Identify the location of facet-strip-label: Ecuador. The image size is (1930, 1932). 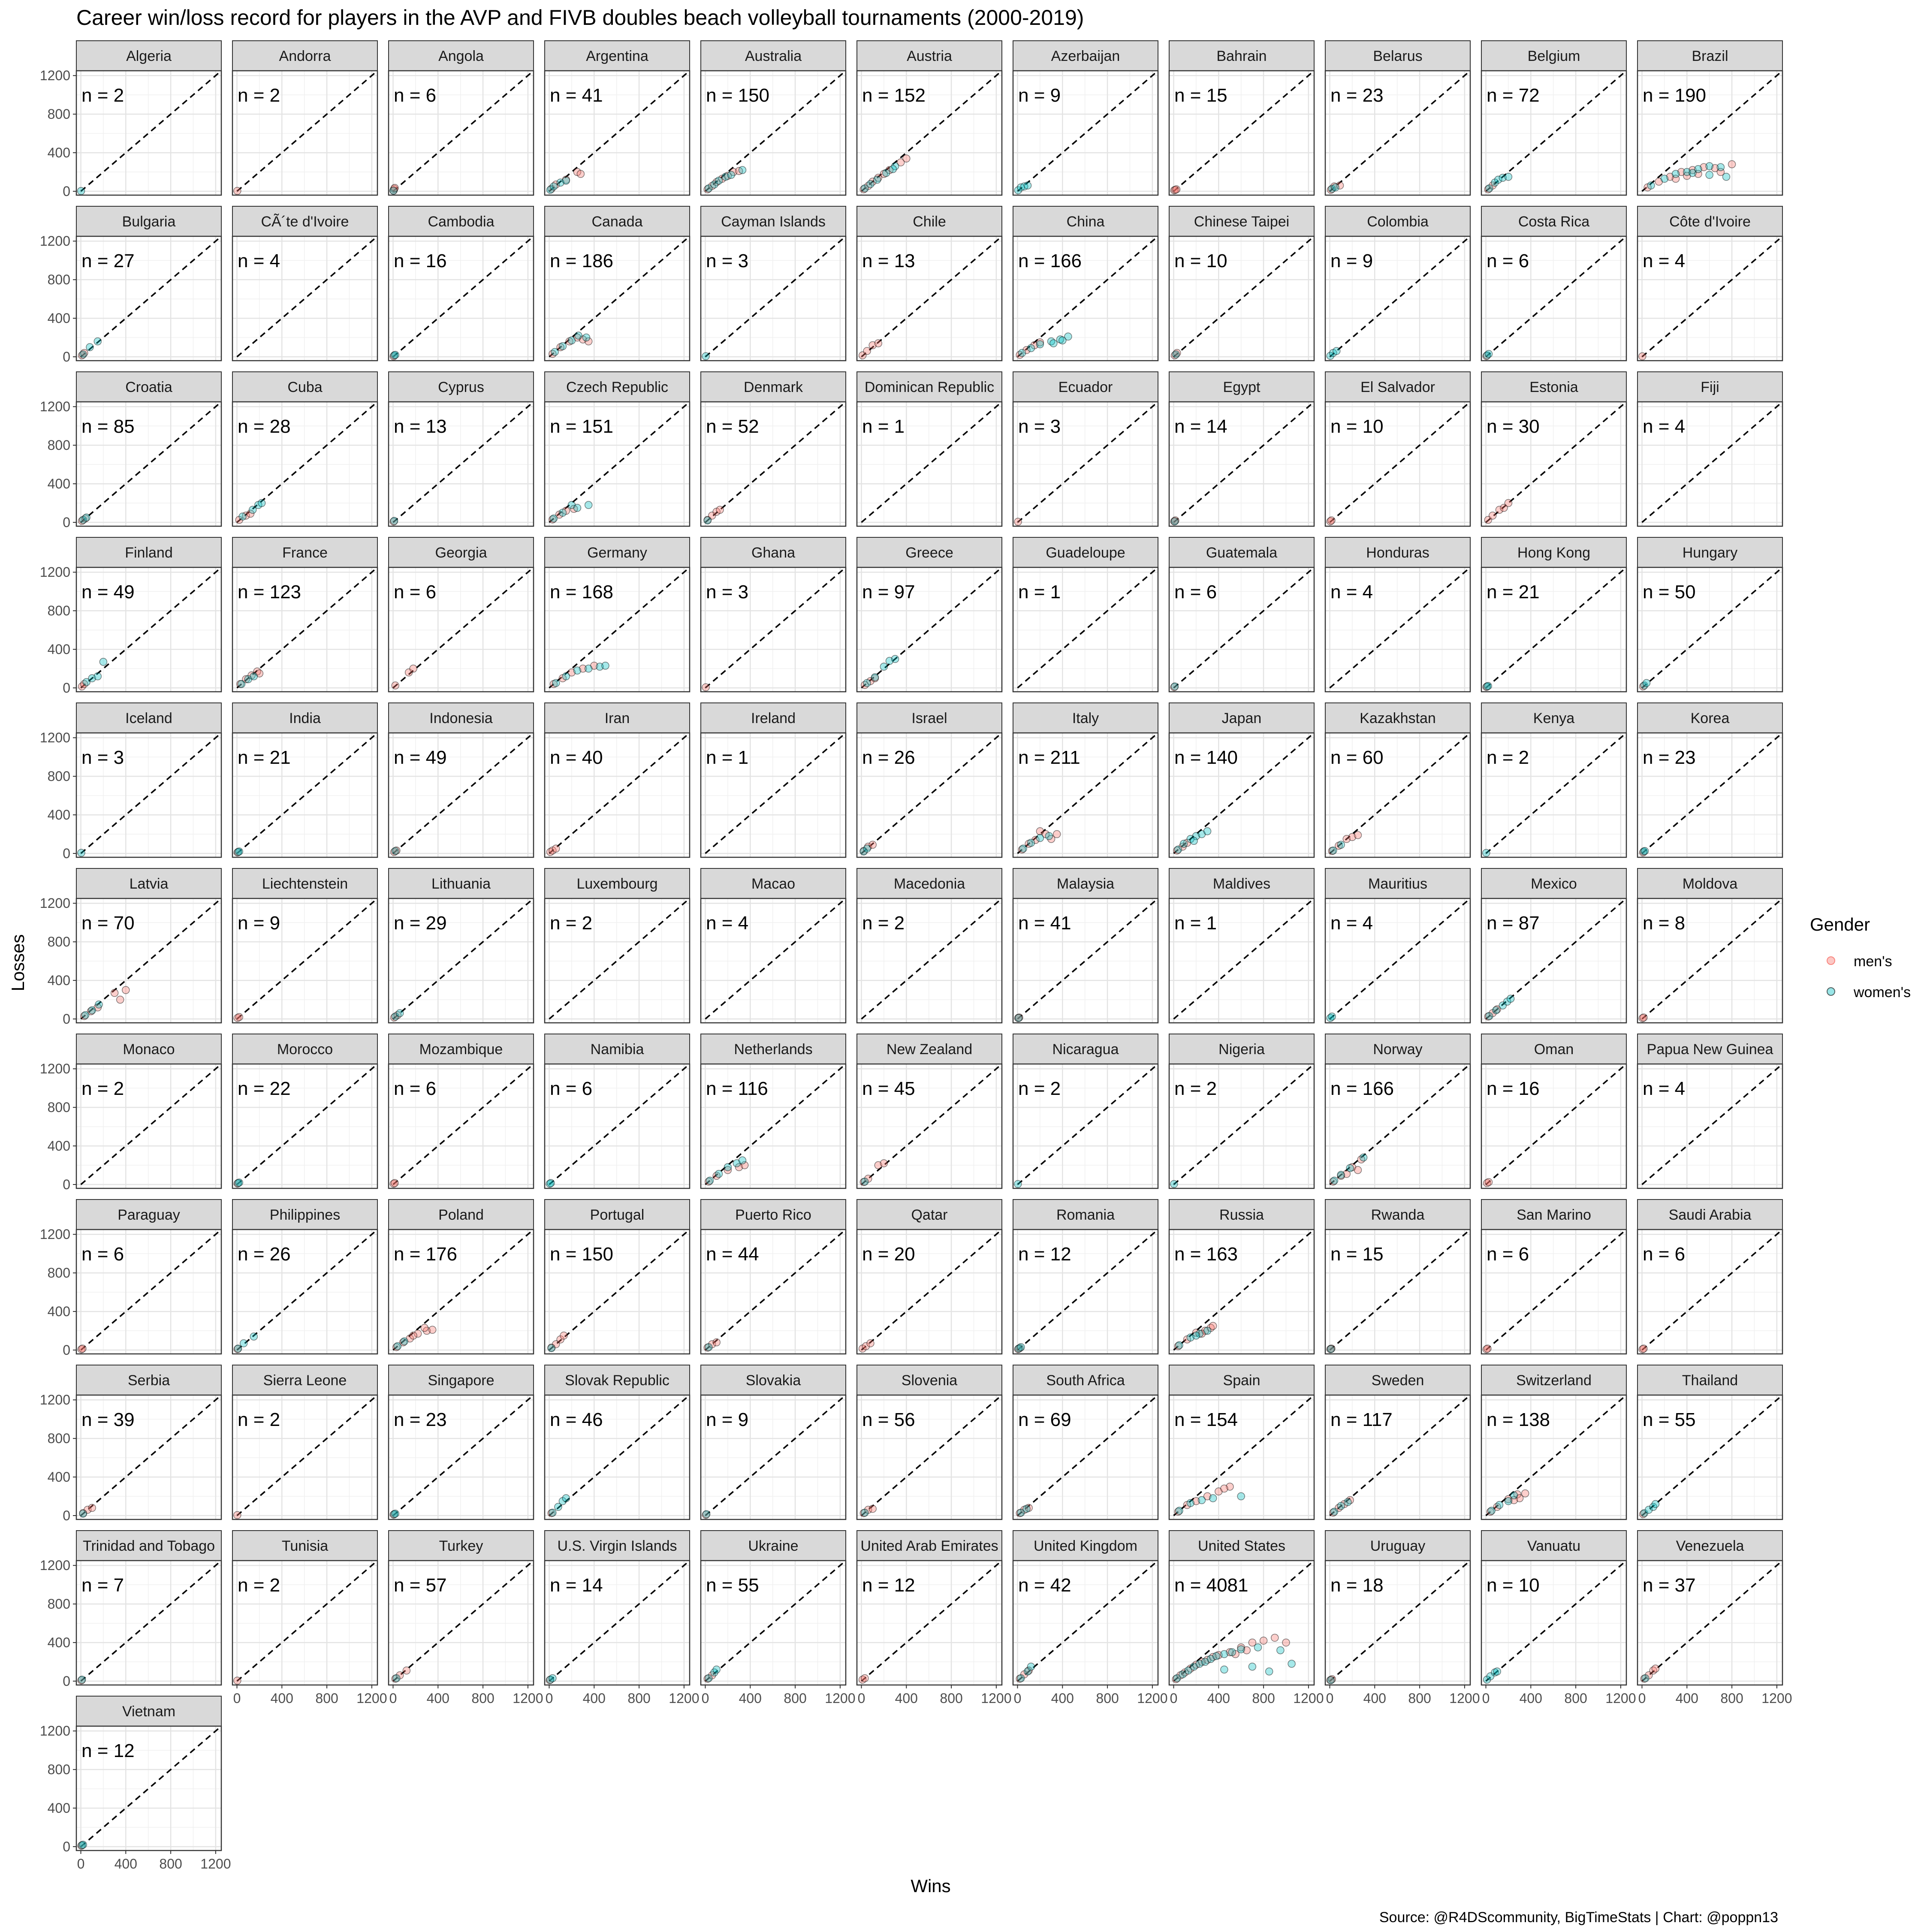
(1085, 387).